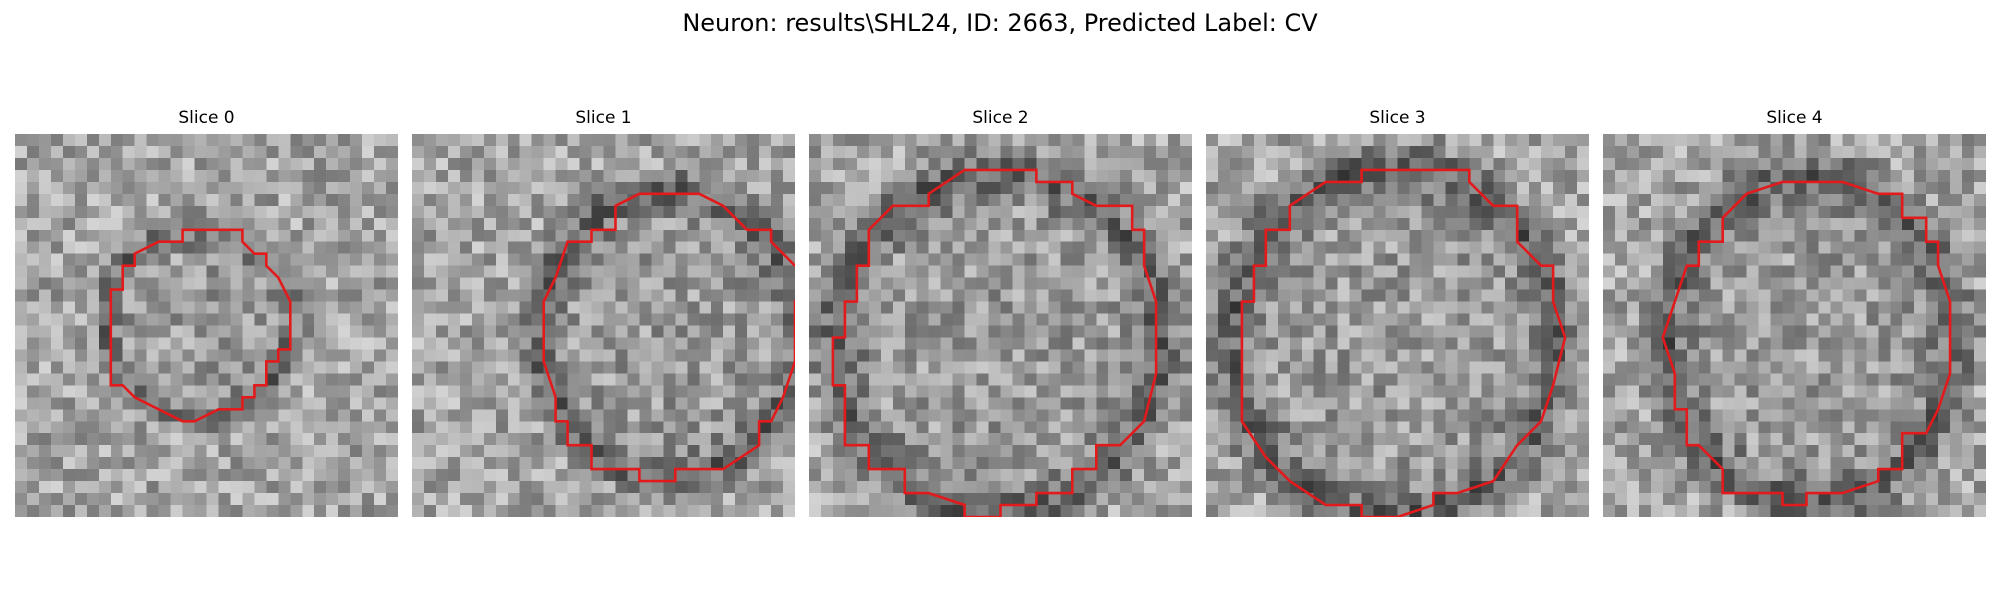 Image resolution: width=2000 pixels, height=600 pixels. I want to click on slice-panel-3: Slice 3, so click(1397, 312).